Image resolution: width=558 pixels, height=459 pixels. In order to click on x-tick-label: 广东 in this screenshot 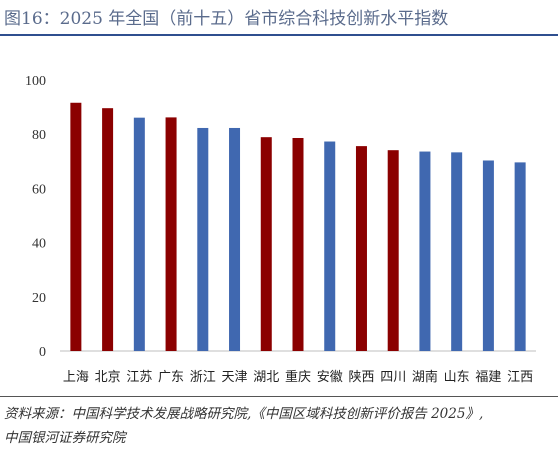, I will do `click(171, 377)`.